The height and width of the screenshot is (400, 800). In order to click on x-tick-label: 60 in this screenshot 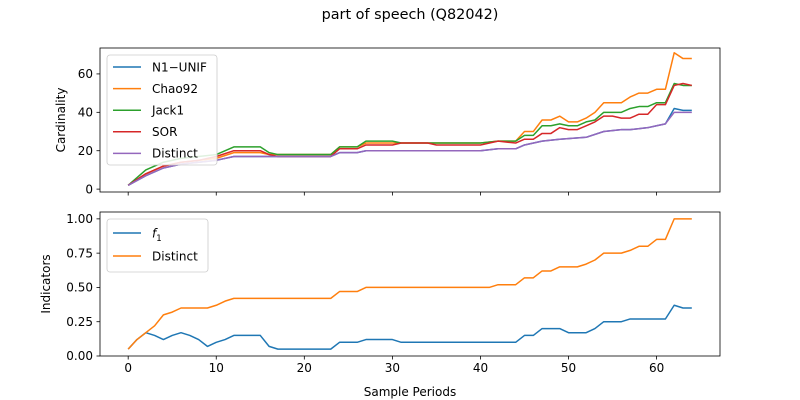, I will do `click(656, 368)`.